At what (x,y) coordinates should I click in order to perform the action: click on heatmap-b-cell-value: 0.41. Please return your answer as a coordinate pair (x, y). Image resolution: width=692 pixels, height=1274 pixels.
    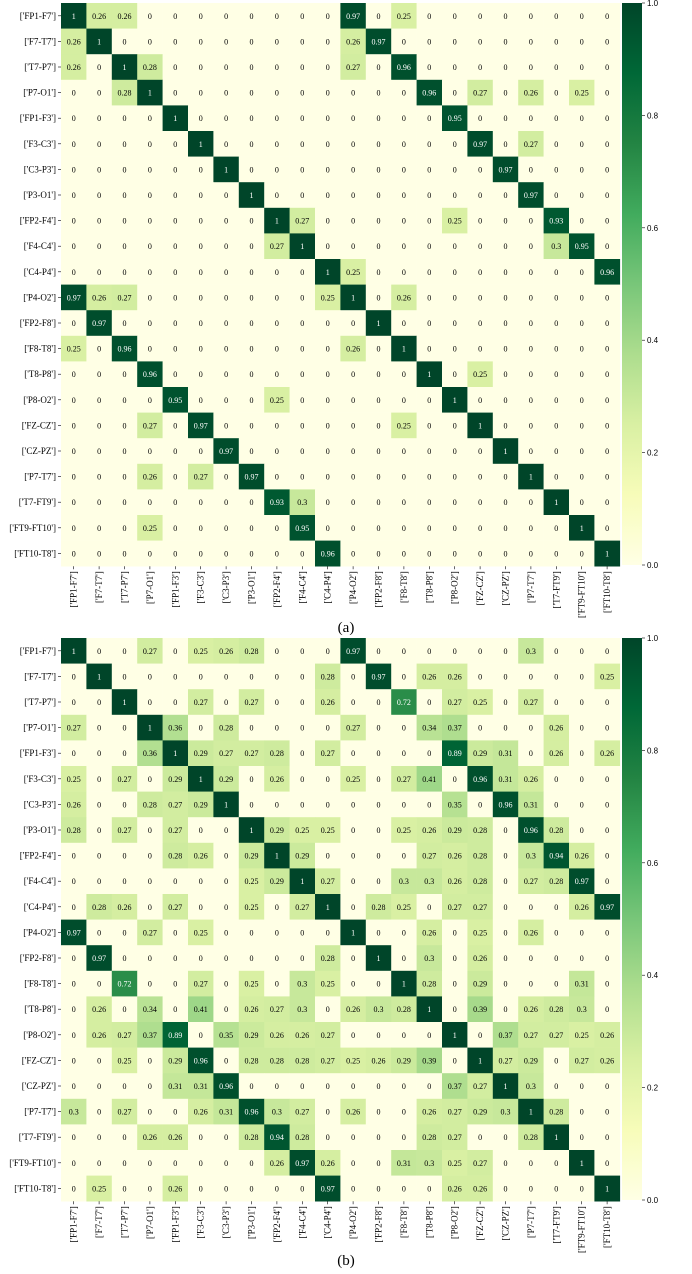
    Looking at the image, I should click on (201, 1009).